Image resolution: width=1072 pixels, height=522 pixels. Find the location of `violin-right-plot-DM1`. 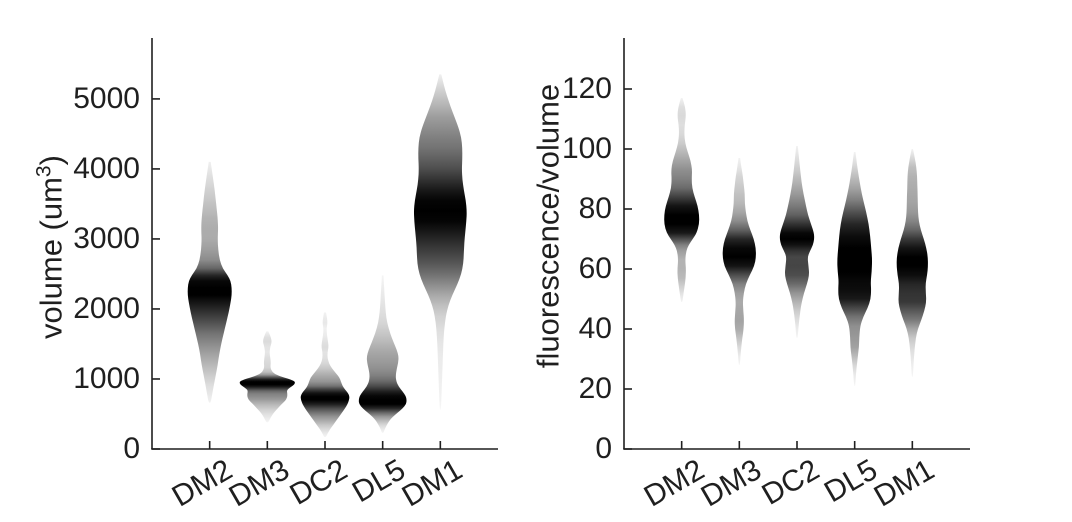

violin-right-plot-DM1 is located at coordinates (912, 263).